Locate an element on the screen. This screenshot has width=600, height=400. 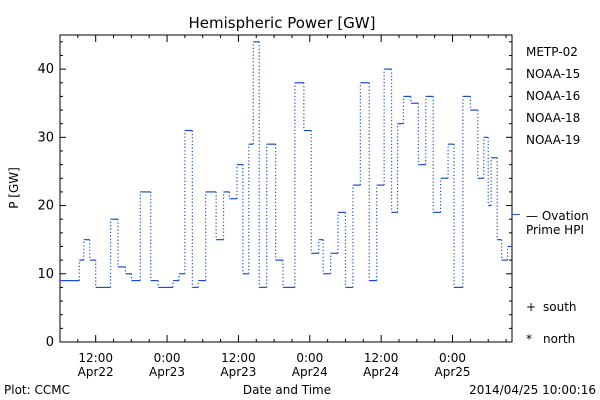
legend: METP-02 NOAA-15 NOAA-16 NOAA-18 NOAA-19 is located at coordinates (553, 96).